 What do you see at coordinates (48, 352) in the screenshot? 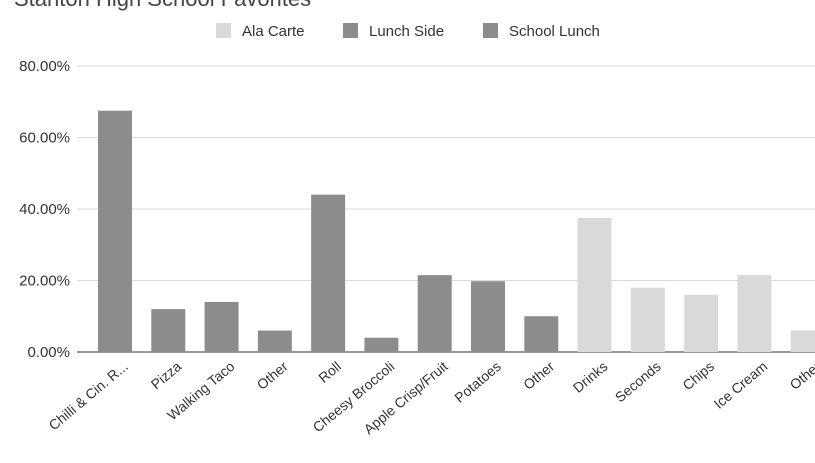
I see `y-tick-label: 0.00%` at bounding box center [48, 352].